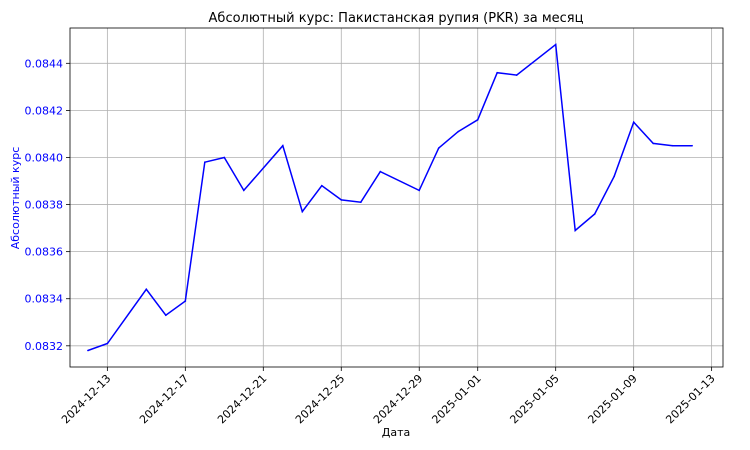  Describe the element at coordinates (44, 63) in the screenshot. I see `y-tick-label: 0.0844` at that location.